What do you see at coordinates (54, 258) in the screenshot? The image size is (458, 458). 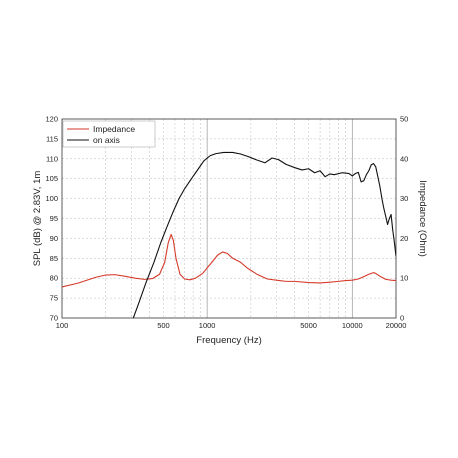 I see `y-tick-label: 85` at bounding box center [54, 258].